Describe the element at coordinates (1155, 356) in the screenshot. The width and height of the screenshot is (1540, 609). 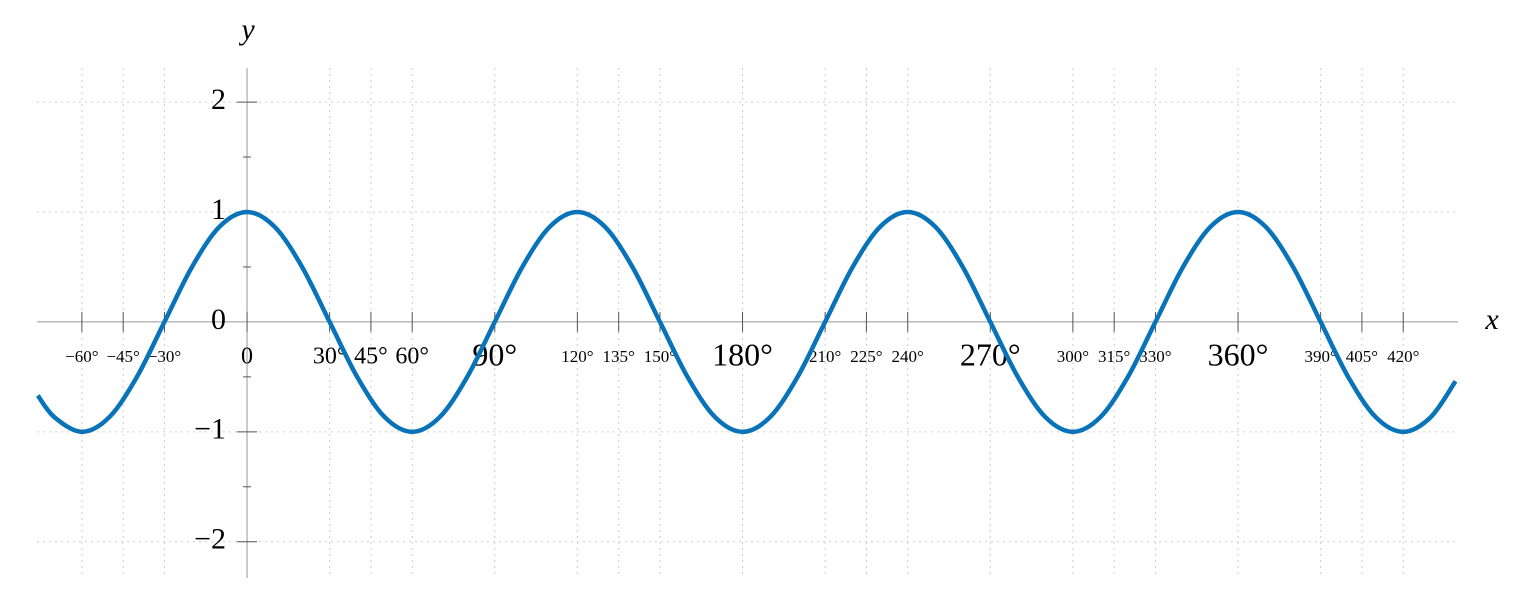
I see `x-tick-label: 330°` at that location.